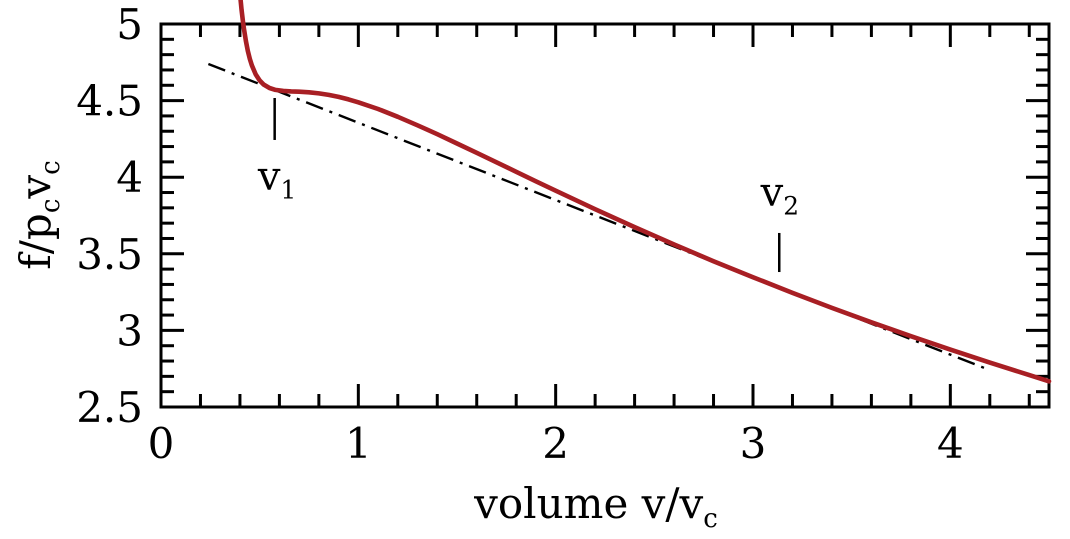 The width and height of the screenshot is (1070, 539). Describe the element at coordinates (35, 186) in the screenshot. I see `y-axis-title-text-2: v` at that location.